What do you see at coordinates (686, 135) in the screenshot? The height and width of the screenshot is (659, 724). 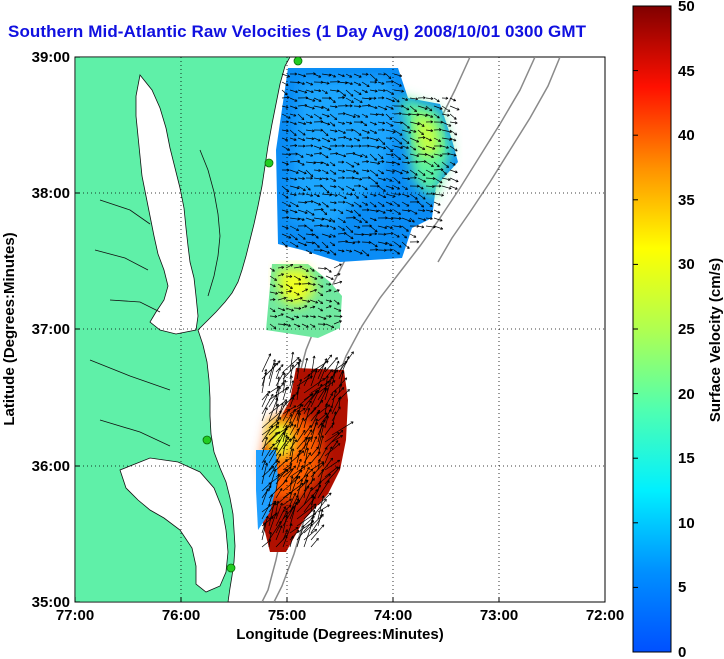 I see `colorbar-tick-label: 40` at bounding box center [686, 135].